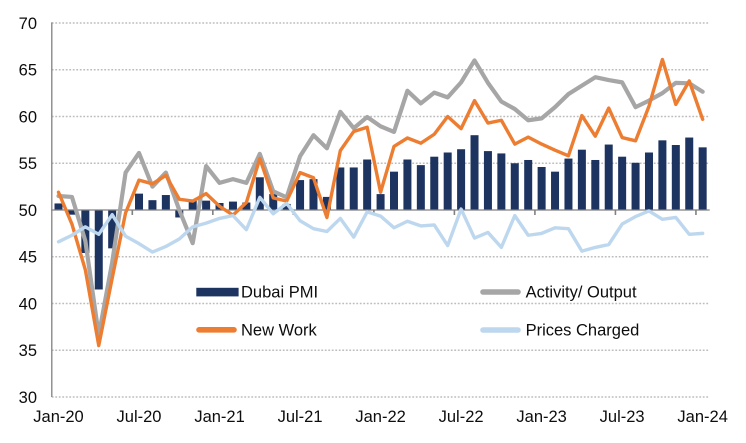 The image size is (746, 443). What do you see at coordinates (300, 417) in the screenshot?
I see `svg-text: Jul-21` at bounding box center [300, 417].